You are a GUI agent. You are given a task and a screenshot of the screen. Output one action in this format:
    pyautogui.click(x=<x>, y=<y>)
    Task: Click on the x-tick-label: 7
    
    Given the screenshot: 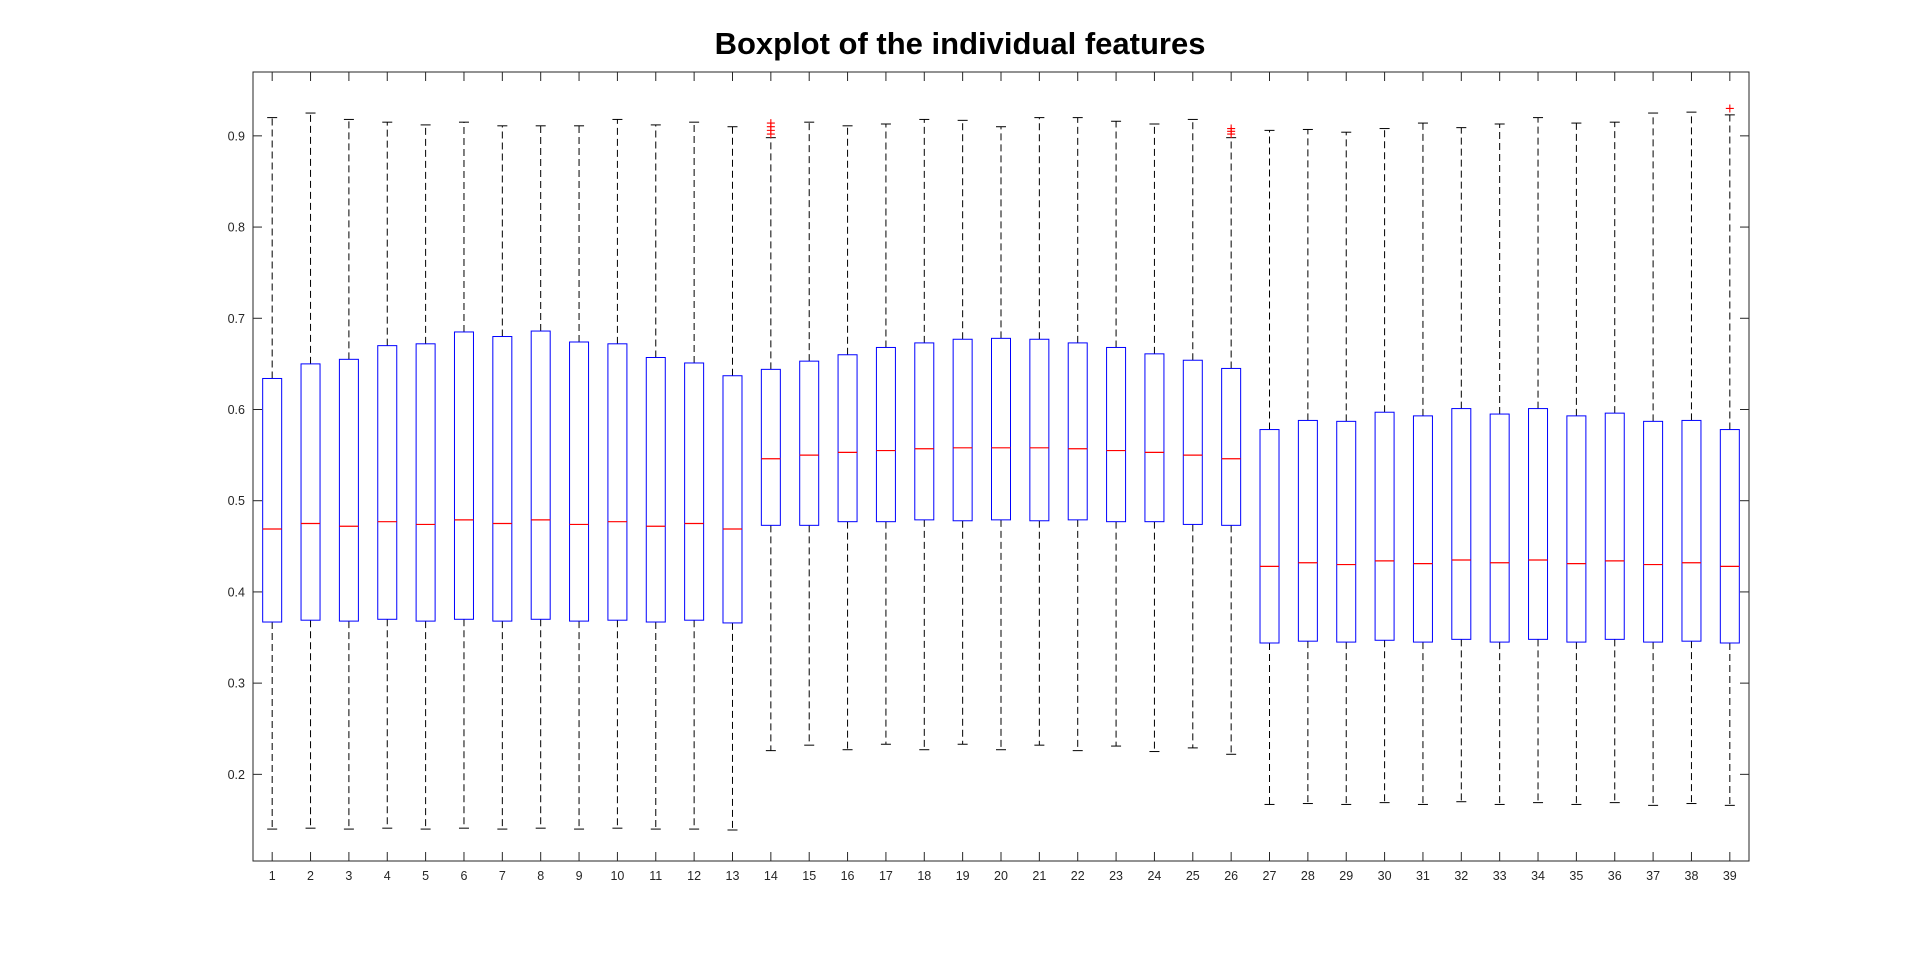 What is the action you would take?
    pyautogui.click(x=502, y=876)
    